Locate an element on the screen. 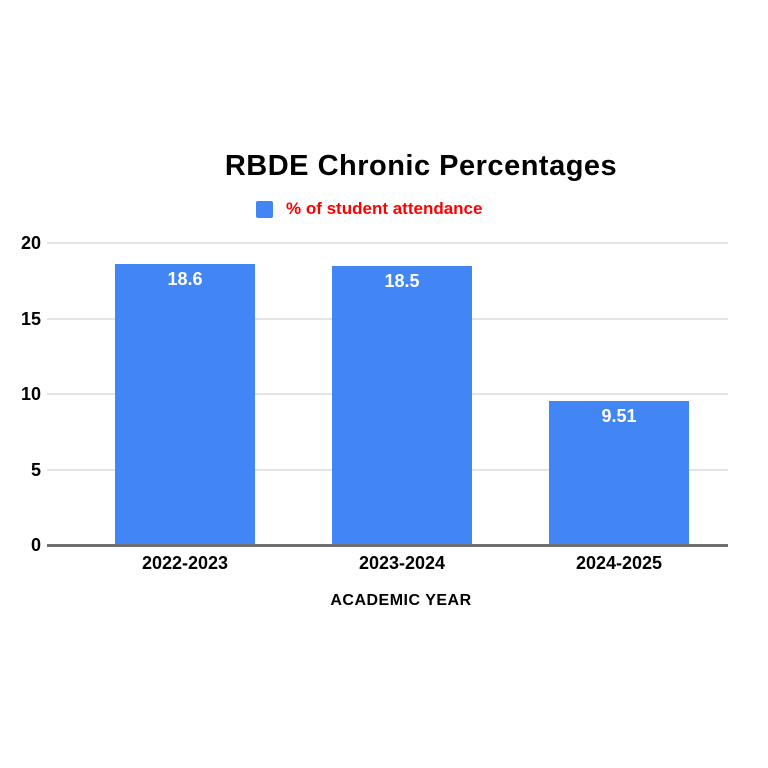  bar-value-label: 18.5 is located at coordinates (402, 280).